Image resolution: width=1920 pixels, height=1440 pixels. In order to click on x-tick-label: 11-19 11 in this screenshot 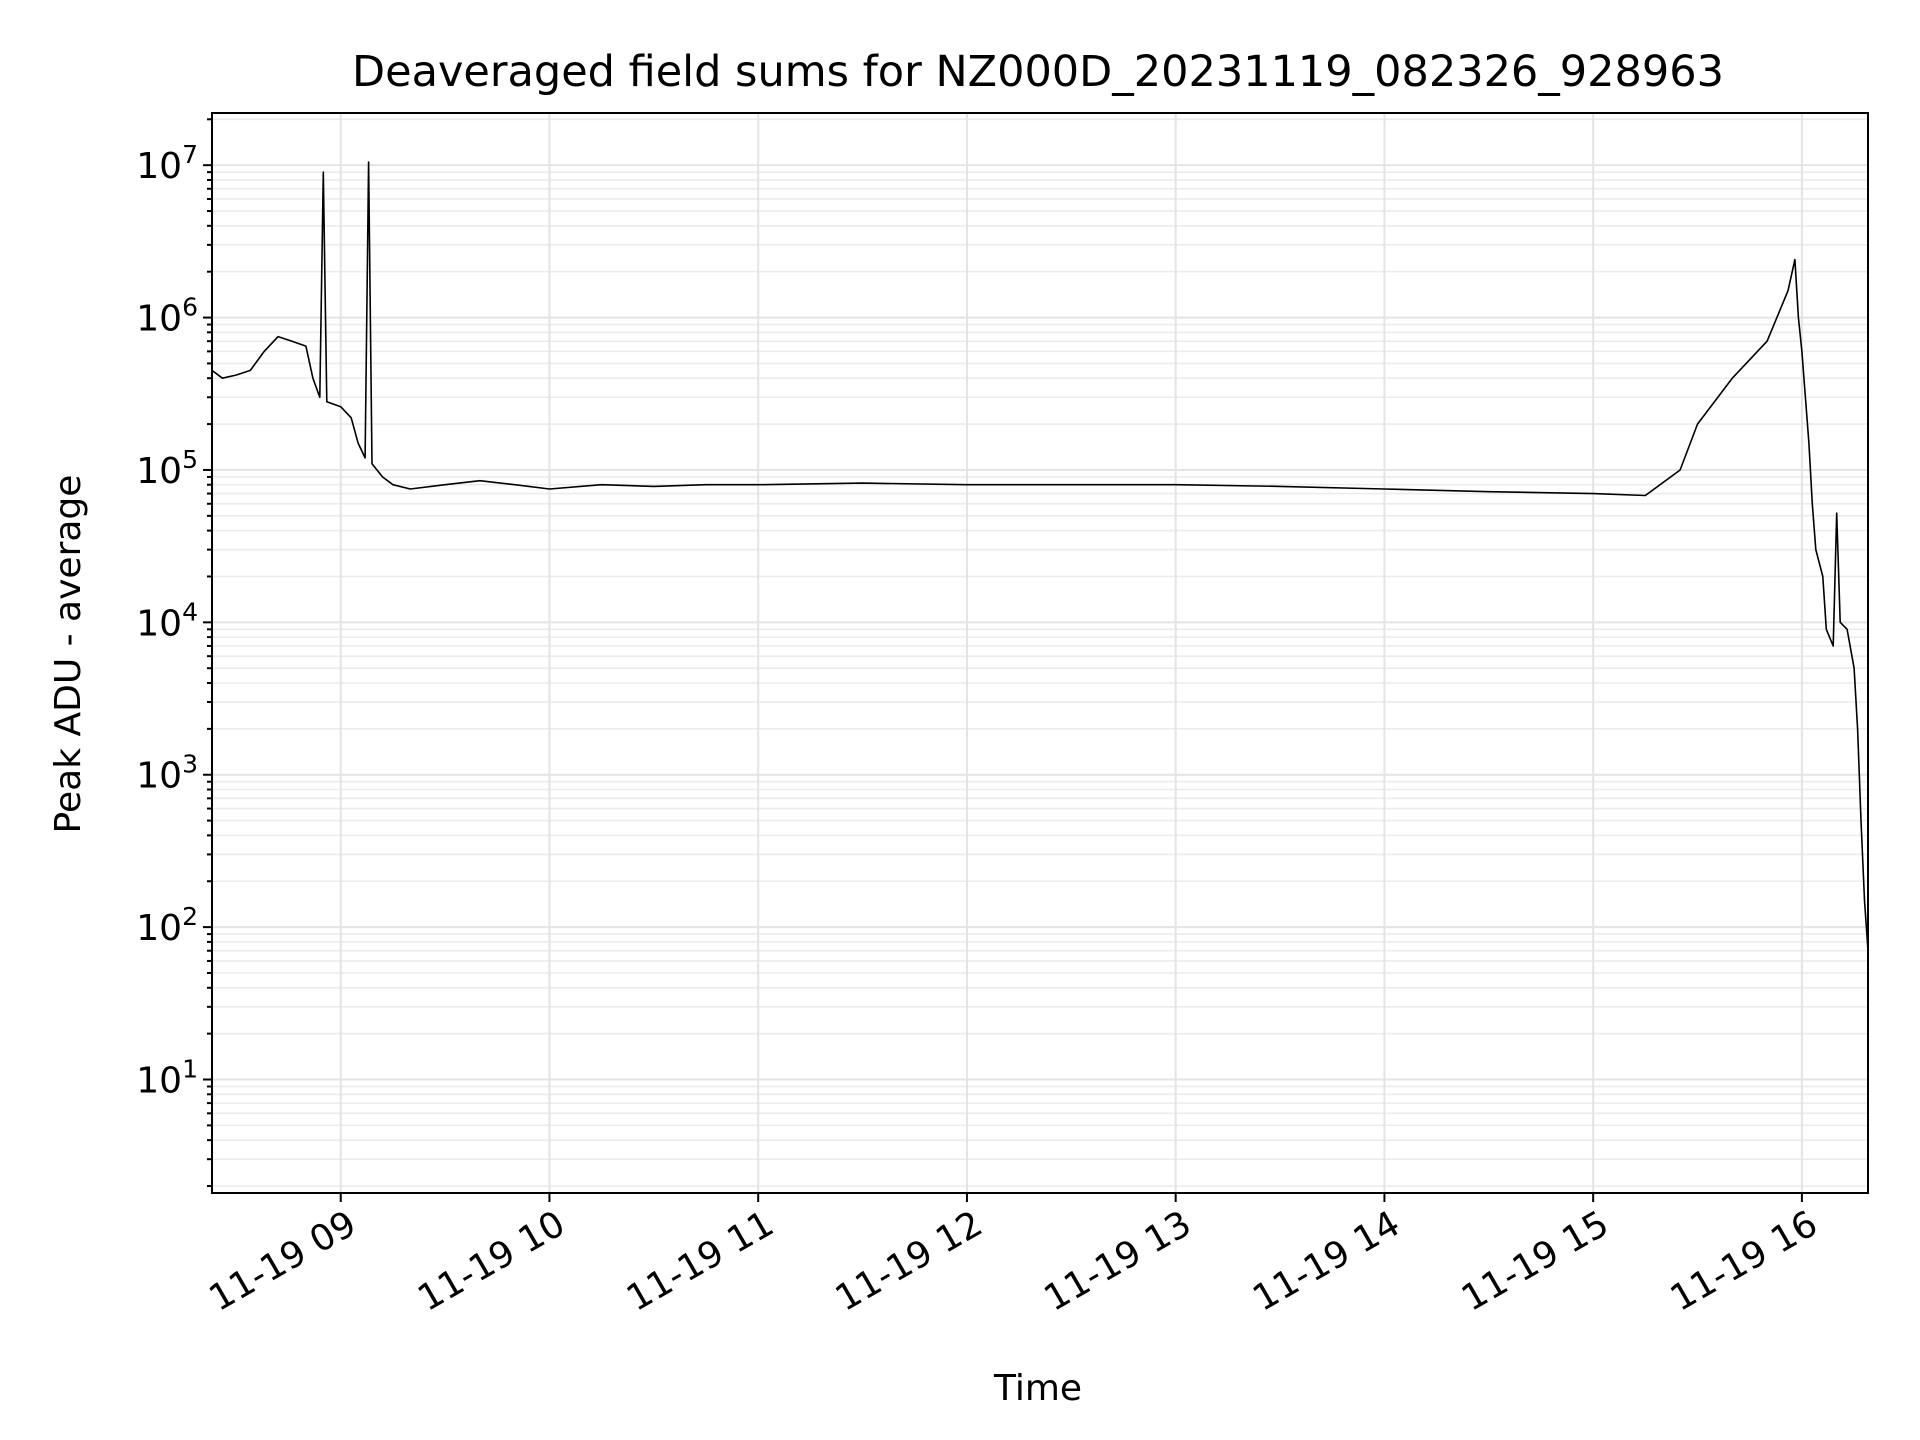, I will do `click(700, 1261)`.